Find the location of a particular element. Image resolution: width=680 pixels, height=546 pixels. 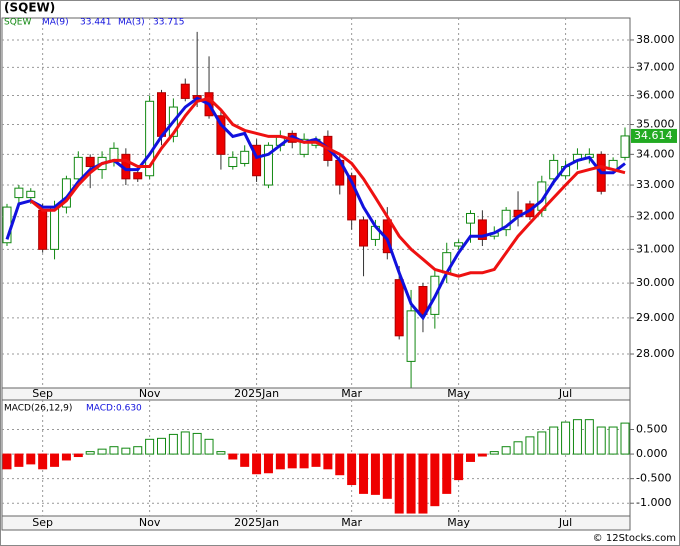

y-tick-label: 32.000 is located at coordinates (655, 216).